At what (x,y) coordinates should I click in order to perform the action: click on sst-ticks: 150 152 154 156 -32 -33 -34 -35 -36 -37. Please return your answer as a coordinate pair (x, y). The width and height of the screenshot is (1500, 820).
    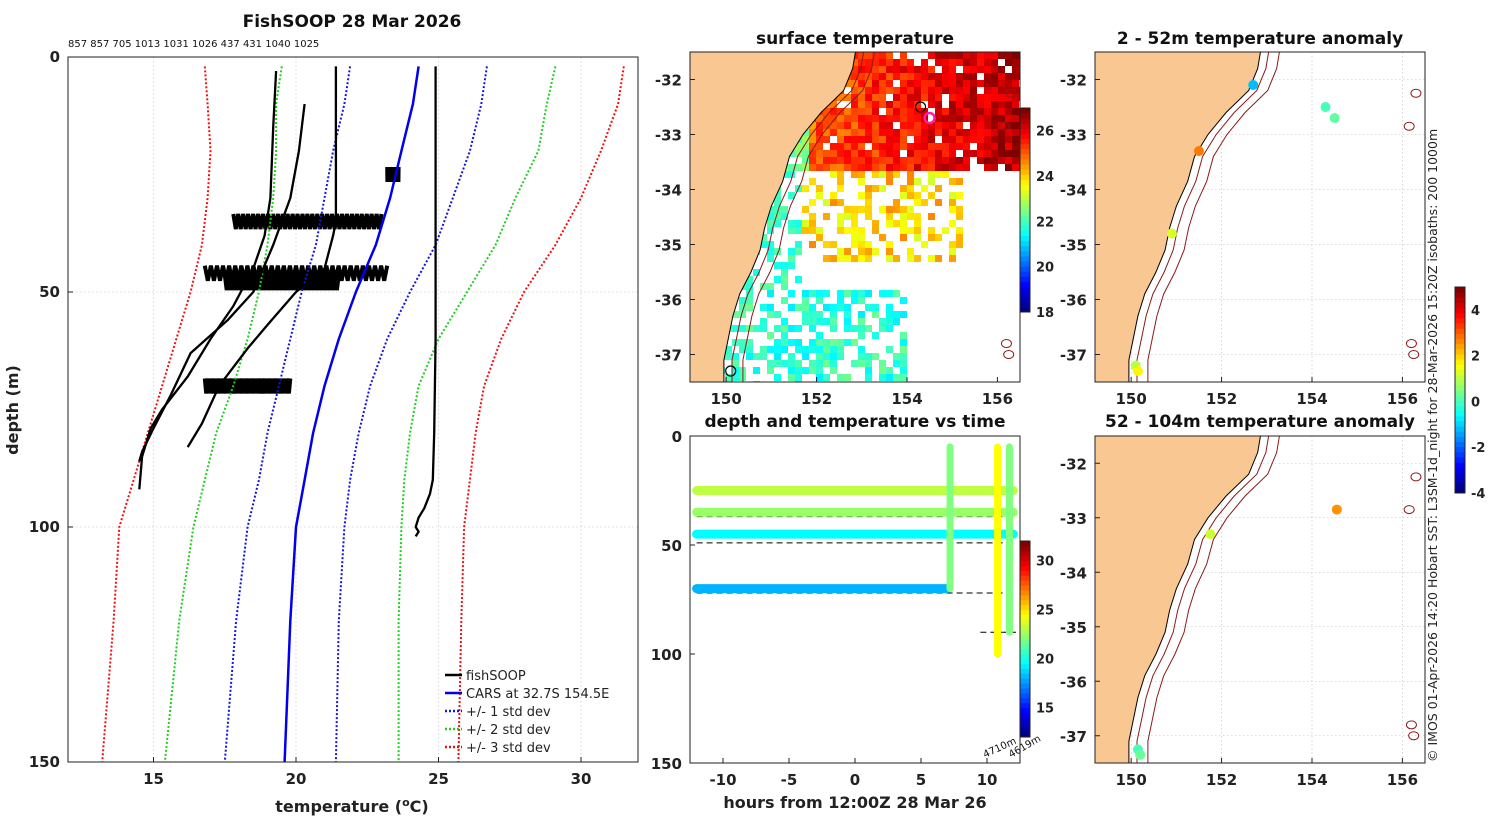
    Looking at the image, I should click on (834, 240).